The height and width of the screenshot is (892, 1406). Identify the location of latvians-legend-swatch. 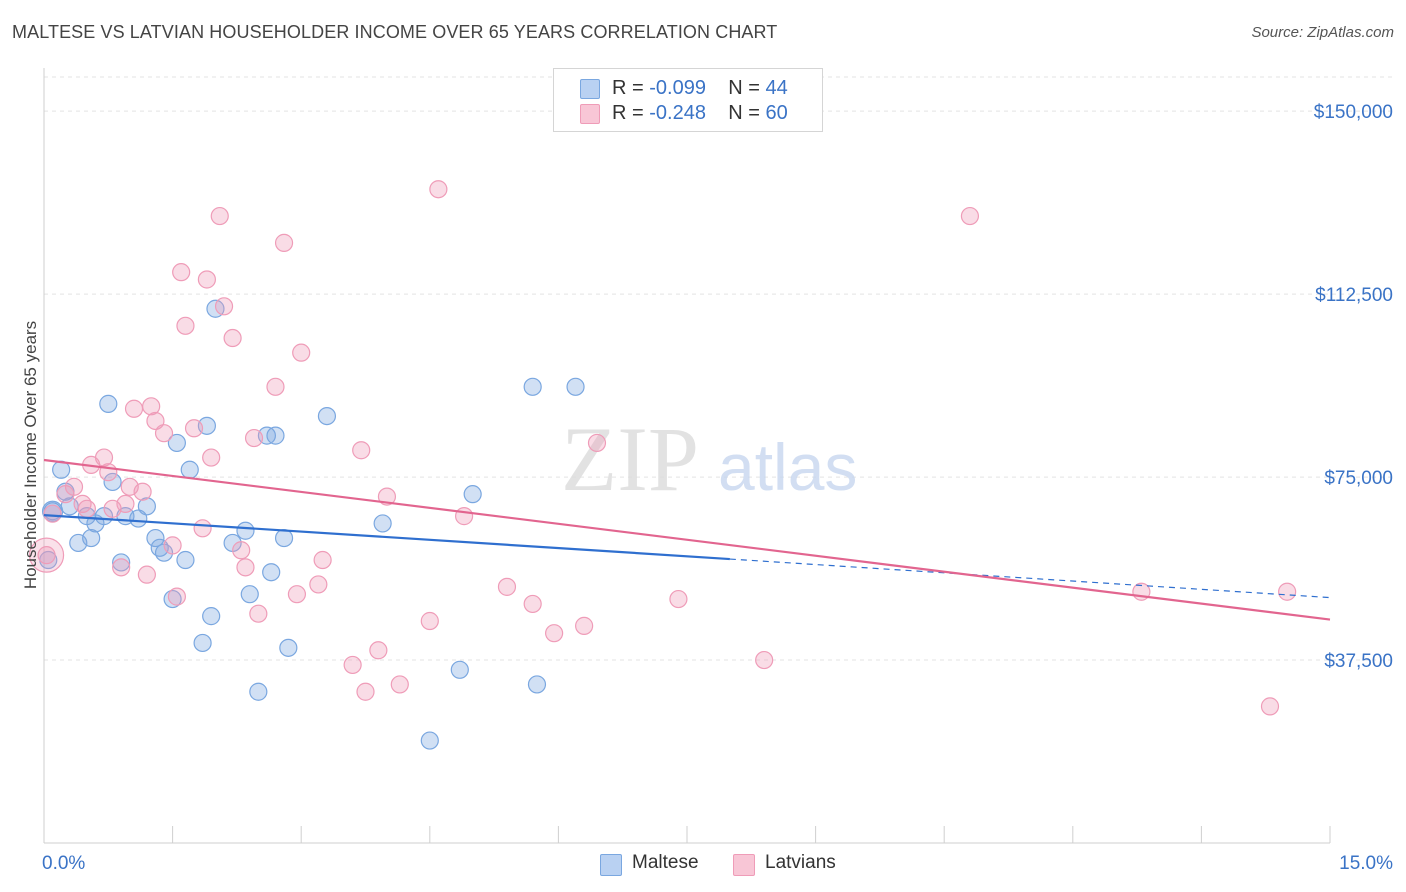
(744, 865).